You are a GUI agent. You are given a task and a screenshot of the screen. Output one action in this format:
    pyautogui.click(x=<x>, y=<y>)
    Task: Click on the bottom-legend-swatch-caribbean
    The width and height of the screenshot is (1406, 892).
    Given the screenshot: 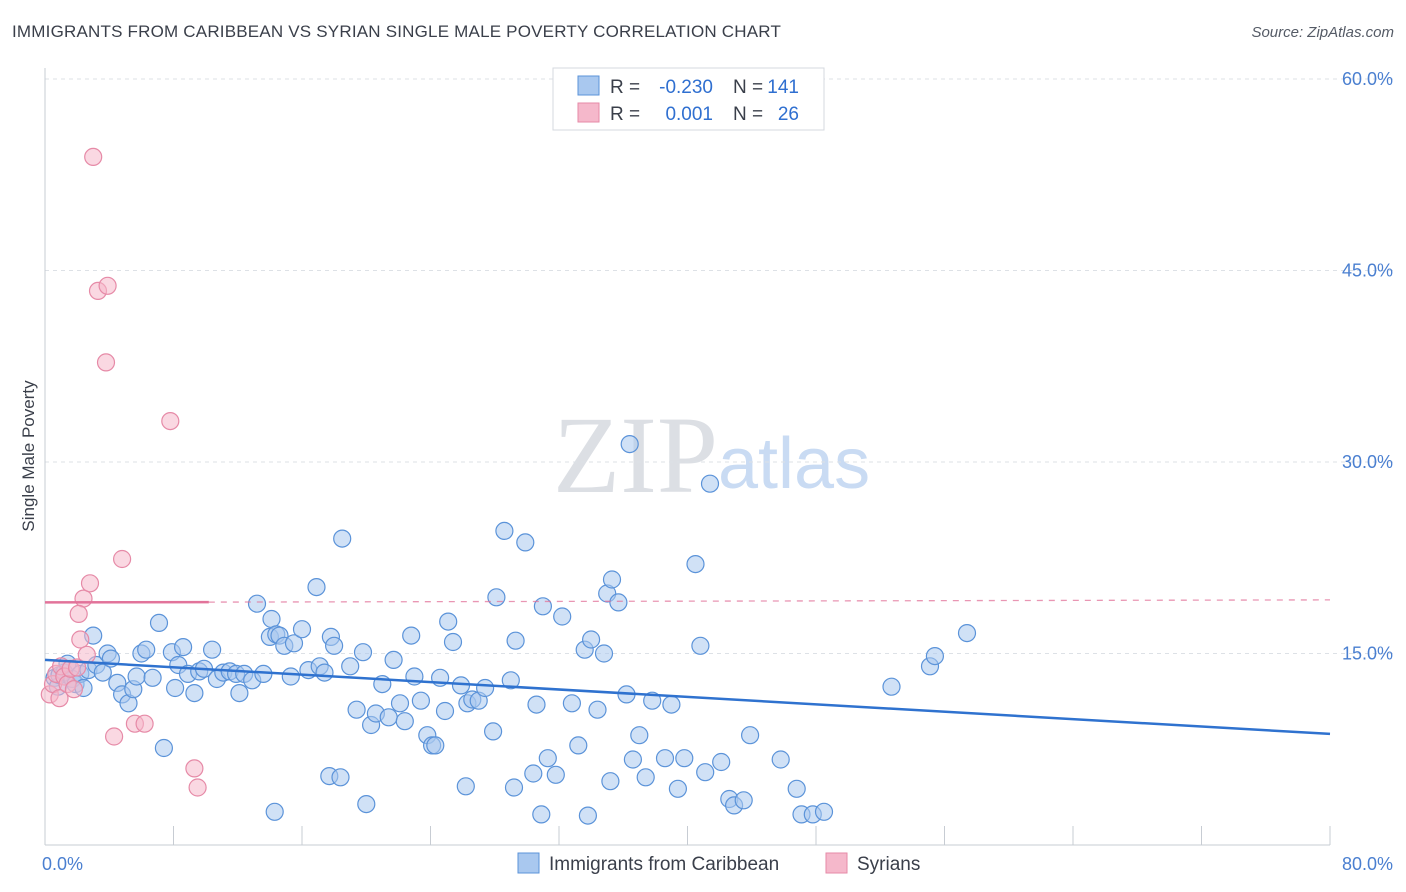 What is the action you would take?
    pyautogui.click(x=528, y=863)
    